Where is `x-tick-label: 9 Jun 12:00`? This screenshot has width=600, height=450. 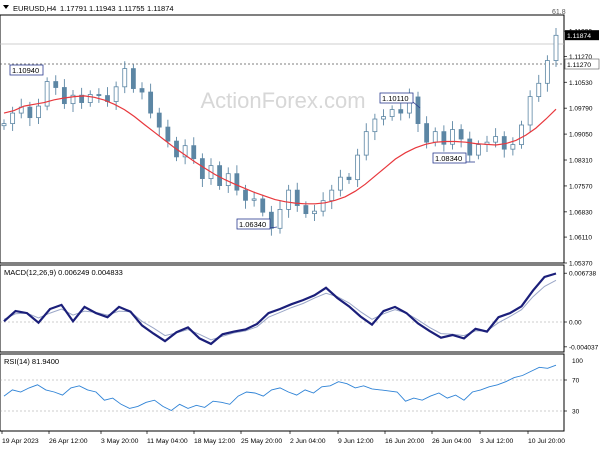
x-tick-label: 9 Jun 12:00 is located at coordinates (356, 441).